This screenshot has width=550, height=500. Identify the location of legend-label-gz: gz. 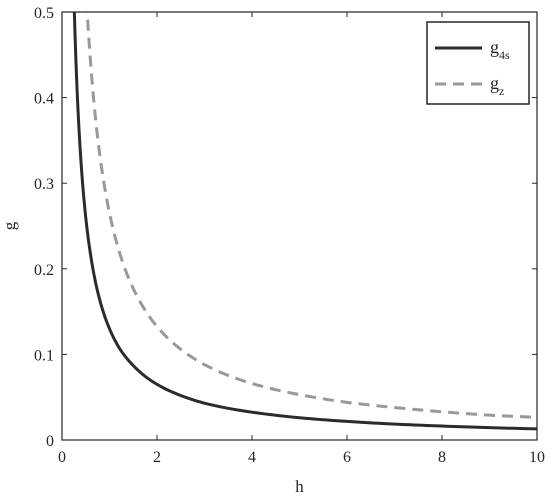
(497, 85).